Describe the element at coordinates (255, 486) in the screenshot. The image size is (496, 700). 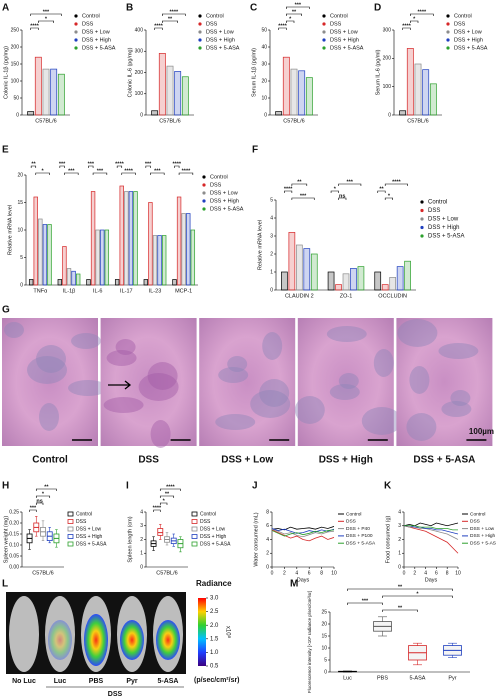
I see `panel-letter: J` at that location.